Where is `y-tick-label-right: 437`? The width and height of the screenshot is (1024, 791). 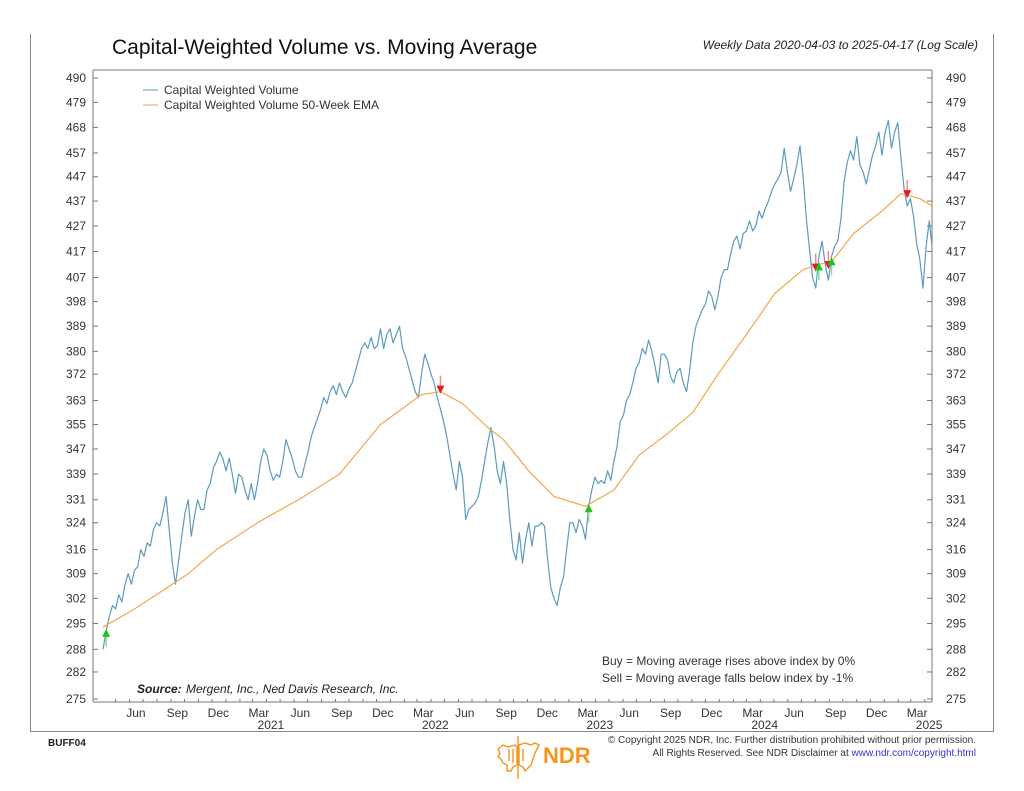
y-tick-label-right: 437 is located at coordinates (956, 201).